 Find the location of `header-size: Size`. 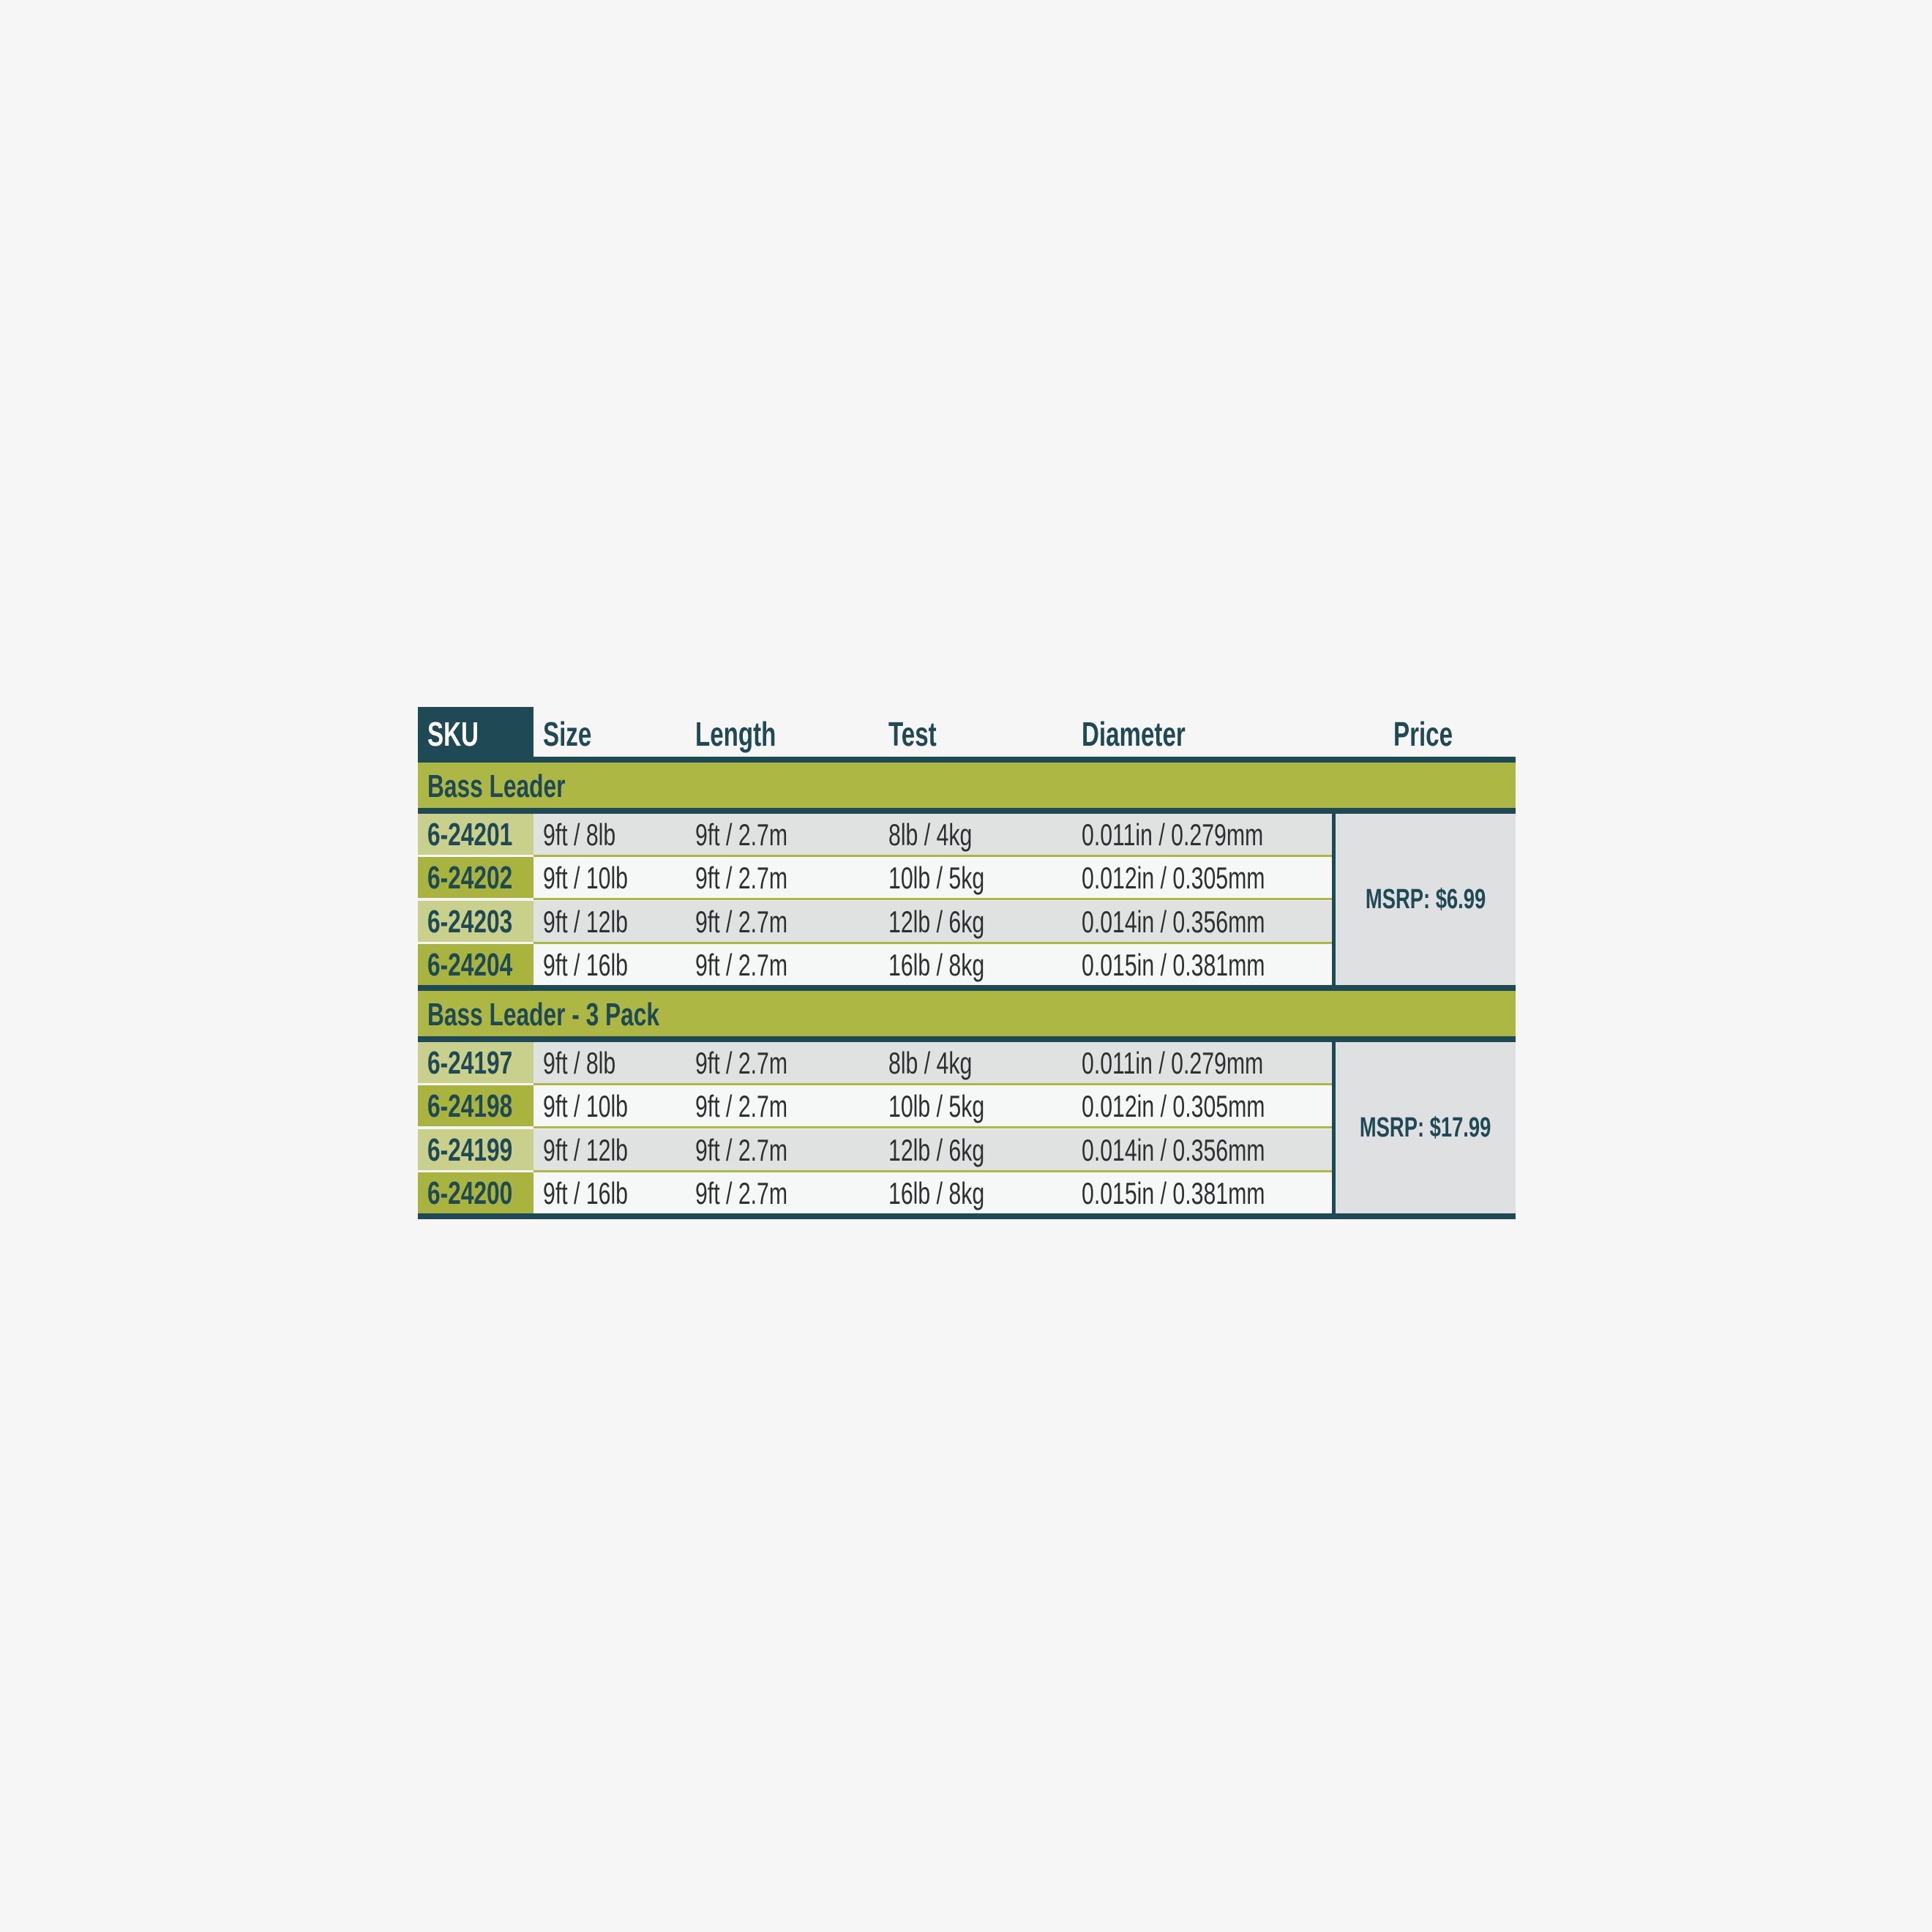

header-size: Size is located at coordinates (567, 734).